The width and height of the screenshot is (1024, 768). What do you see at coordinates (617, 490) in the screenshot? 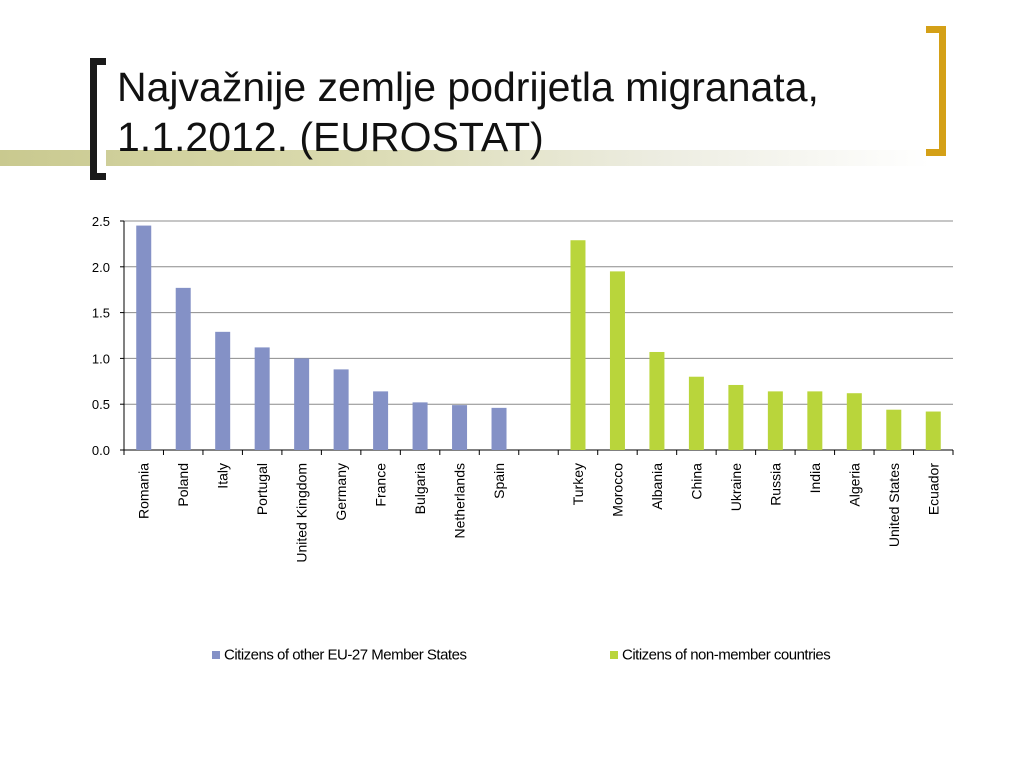
I see `x-tick-label: Morocco` at bounding box center [617, 490].